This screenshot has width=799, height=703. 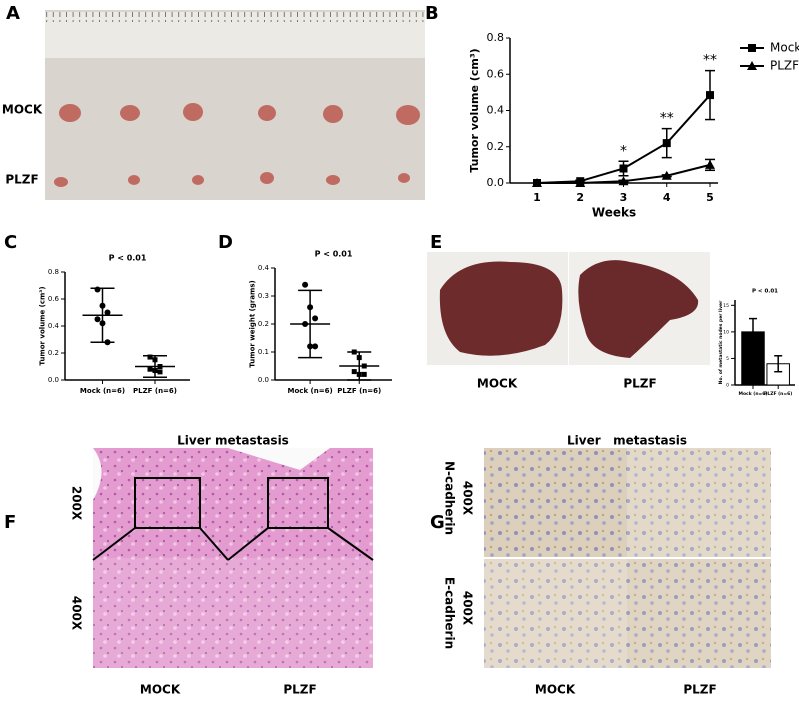 What do you see at coordinates (667, 197) in the screenshot?
I see `x-tick-label: 4` at bounding box center [667, 197].